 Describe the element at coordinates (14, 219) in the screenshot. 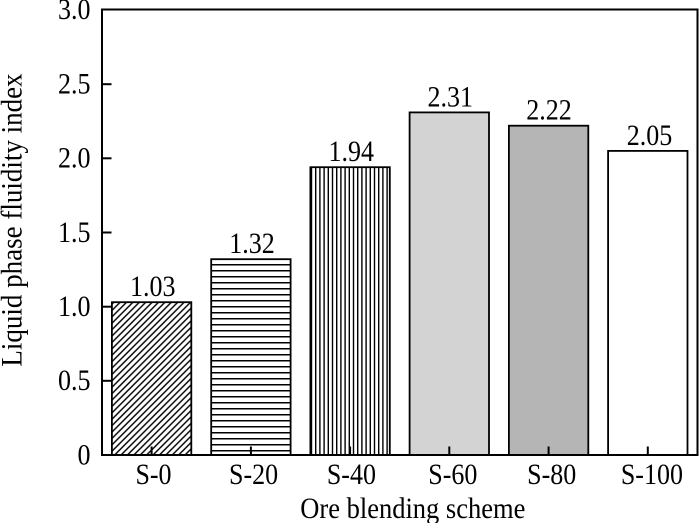

I see `svg-text: Liquid phase fluidity index` at that location.